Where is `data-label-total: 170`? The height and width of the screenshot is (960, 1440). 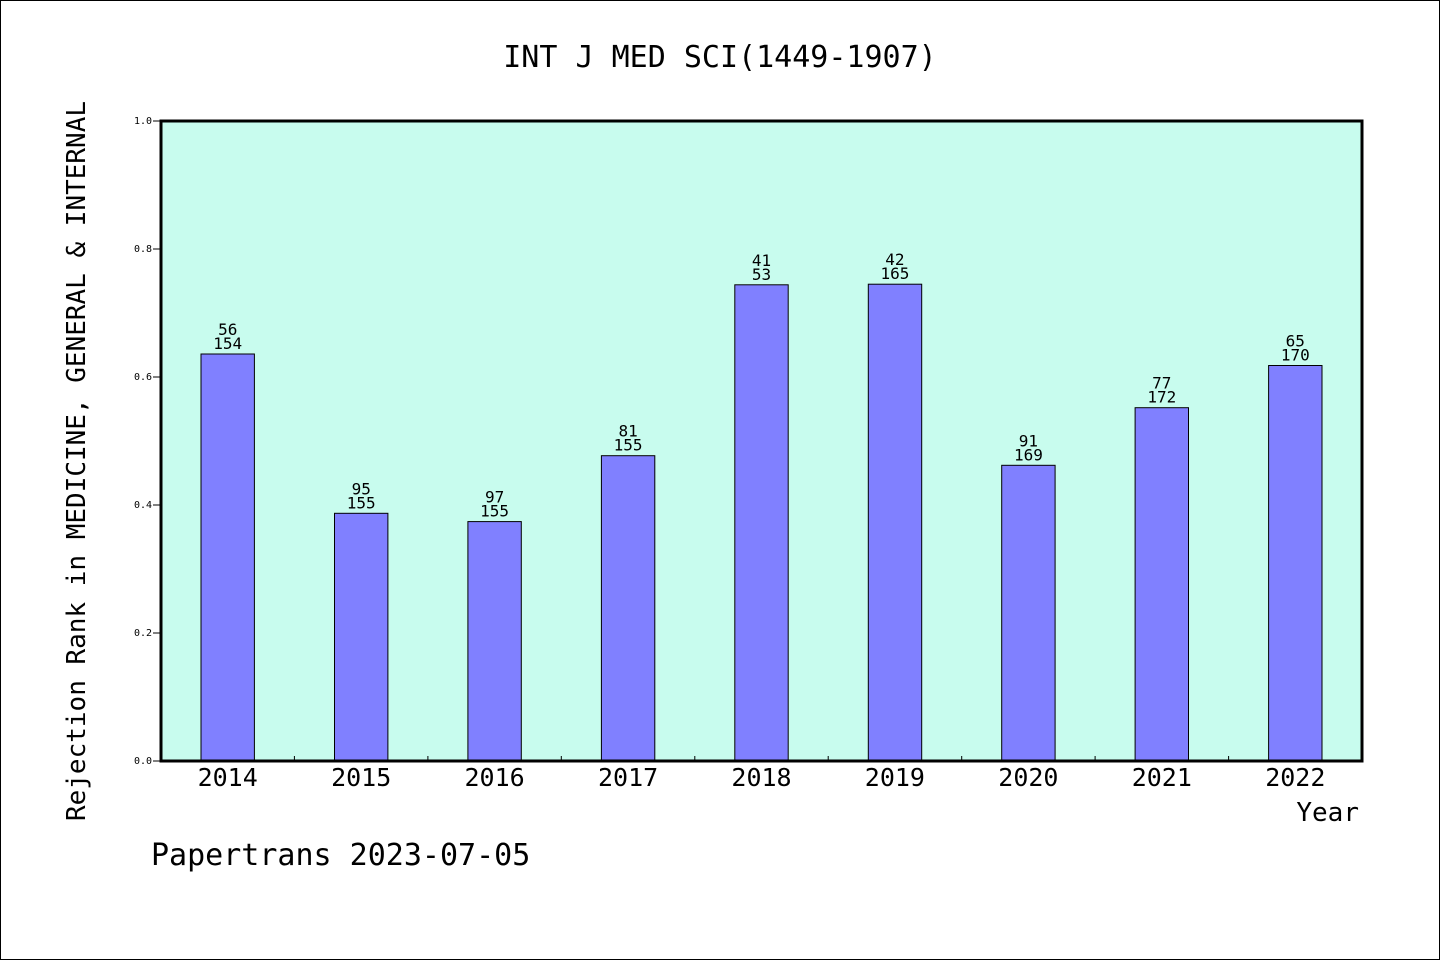 data-label-total: 170 is located at coordinates (1295, 355).